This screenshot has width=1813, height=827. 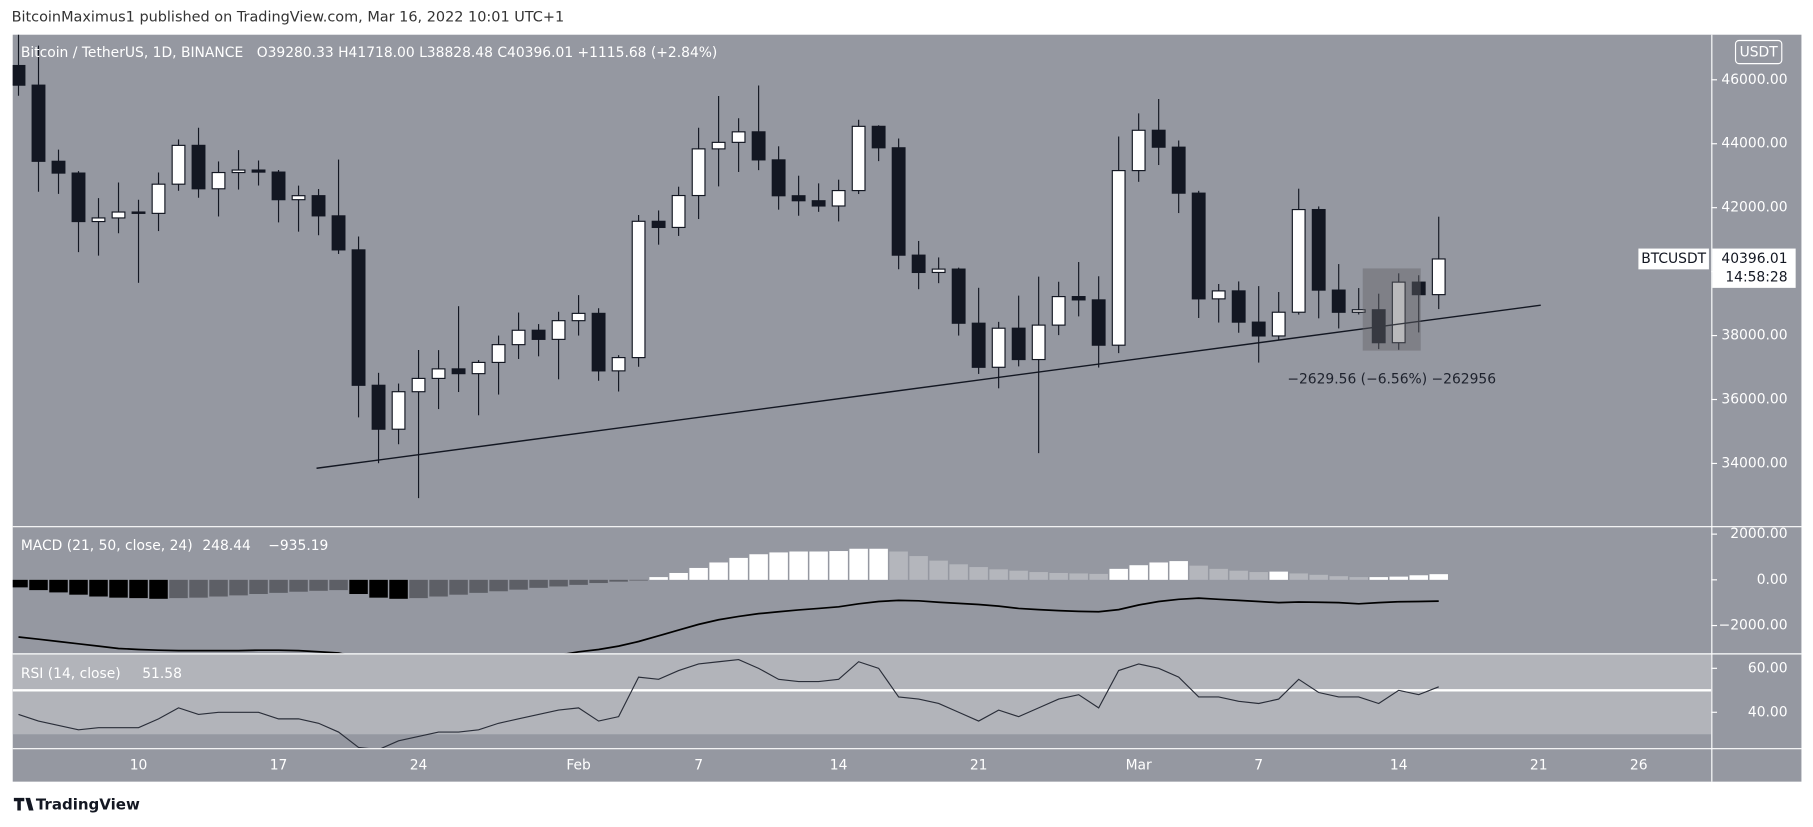 I want to click on macd-value: 248.44, so click(x=226, y=546).